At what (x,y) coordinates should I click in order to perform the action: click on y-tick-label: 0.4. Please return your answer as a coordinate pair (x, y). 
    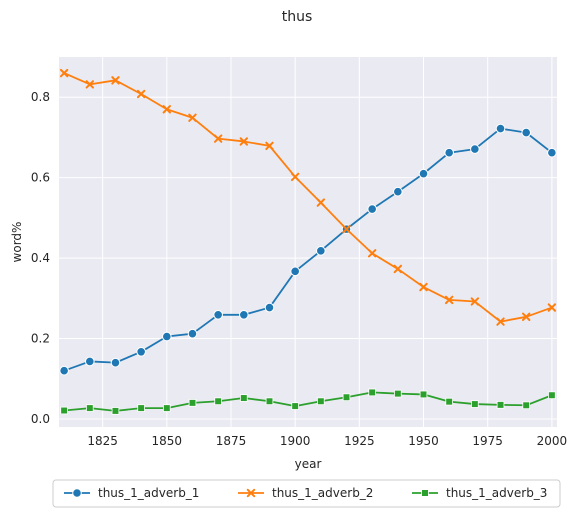
    Looking at the image, I should click on (40, 258).